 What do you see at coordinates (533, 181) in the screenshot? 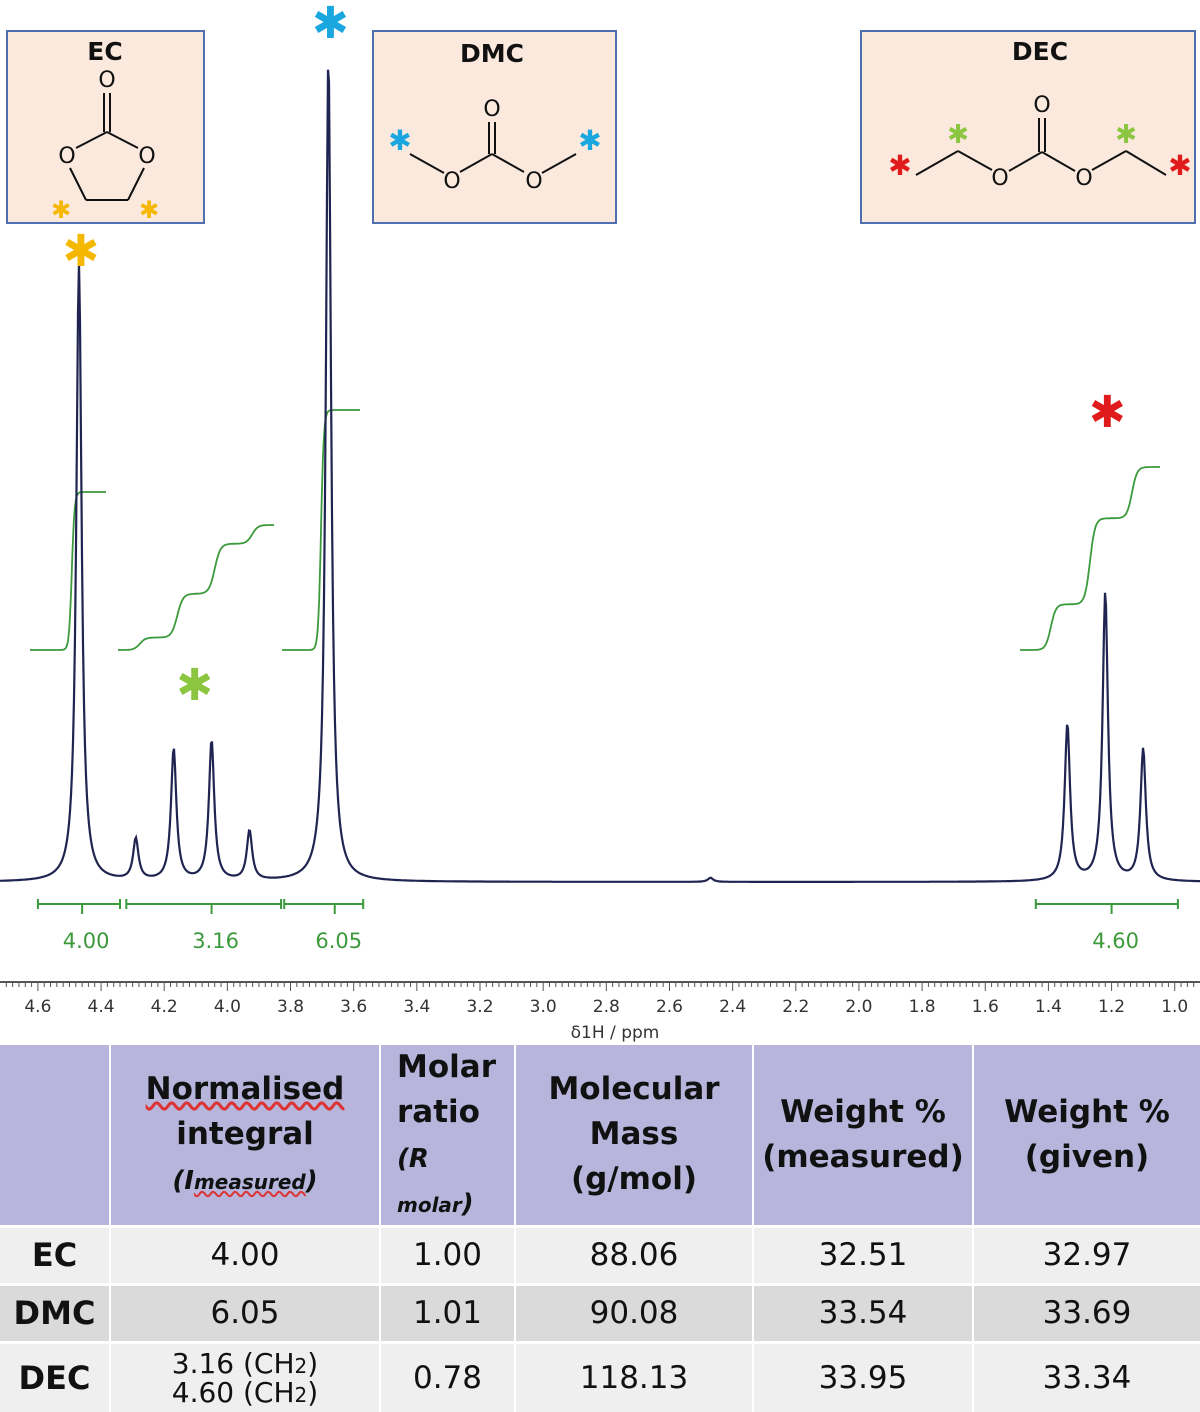
I see `dmc-ester-oxygen-right: O` at bounding box center [533, 181].